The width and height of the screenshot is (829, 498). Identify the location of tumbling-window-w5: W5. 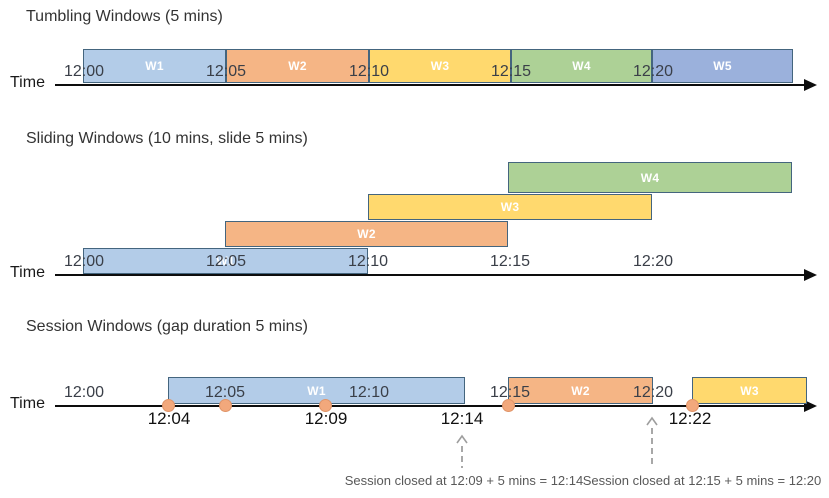
(722, 66).